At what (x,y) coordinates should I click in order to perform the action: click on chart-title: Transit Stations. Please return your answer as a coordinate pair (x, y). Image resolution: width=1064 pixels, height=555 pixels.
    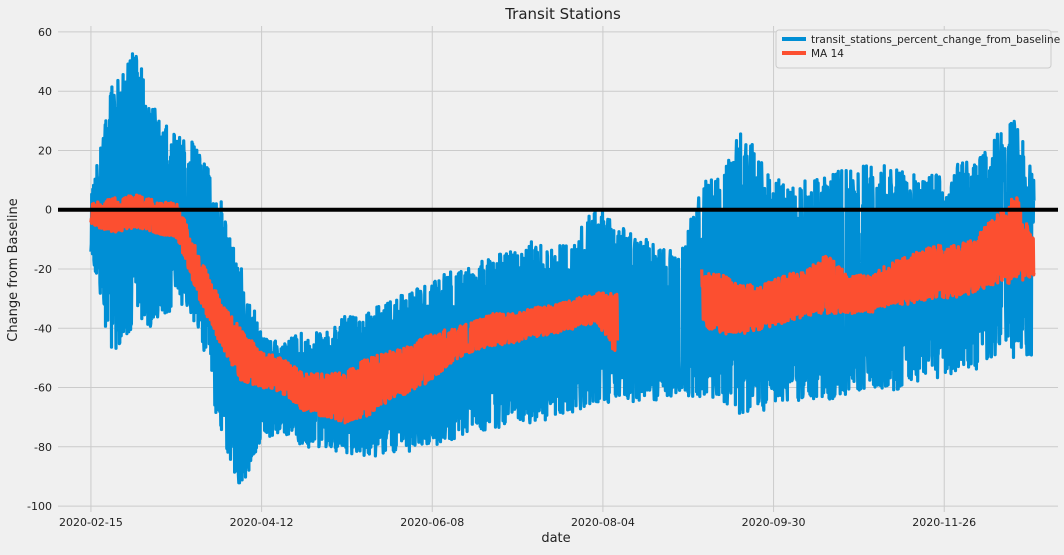
    Looking at the image, I should click on (562, 14).